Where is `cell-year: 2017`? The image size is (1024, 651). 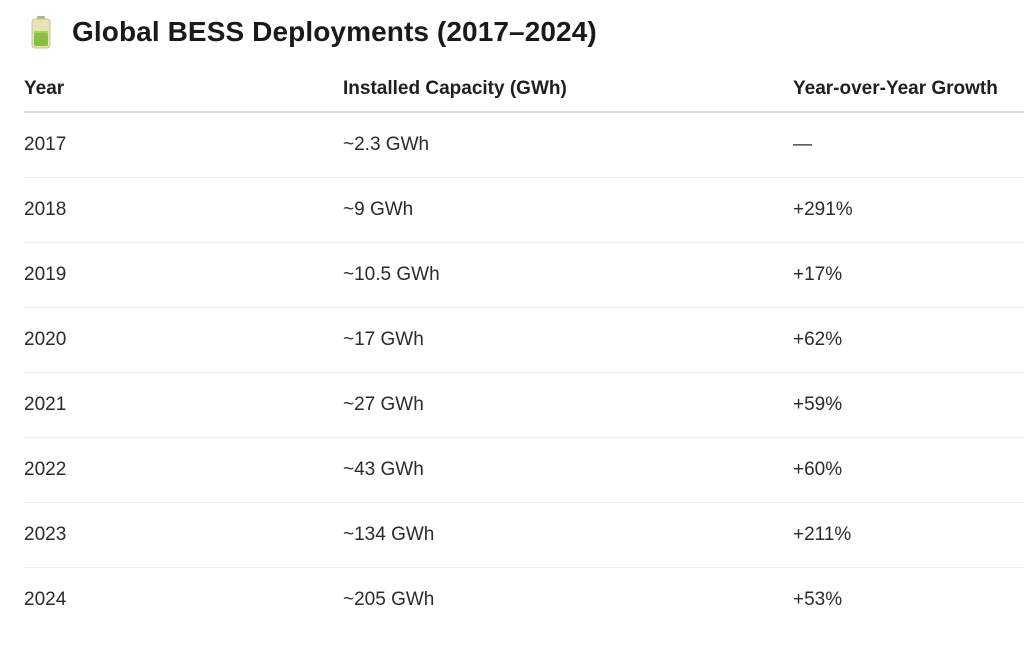
cell-year: 2017 is located at coordinates (183, 145).